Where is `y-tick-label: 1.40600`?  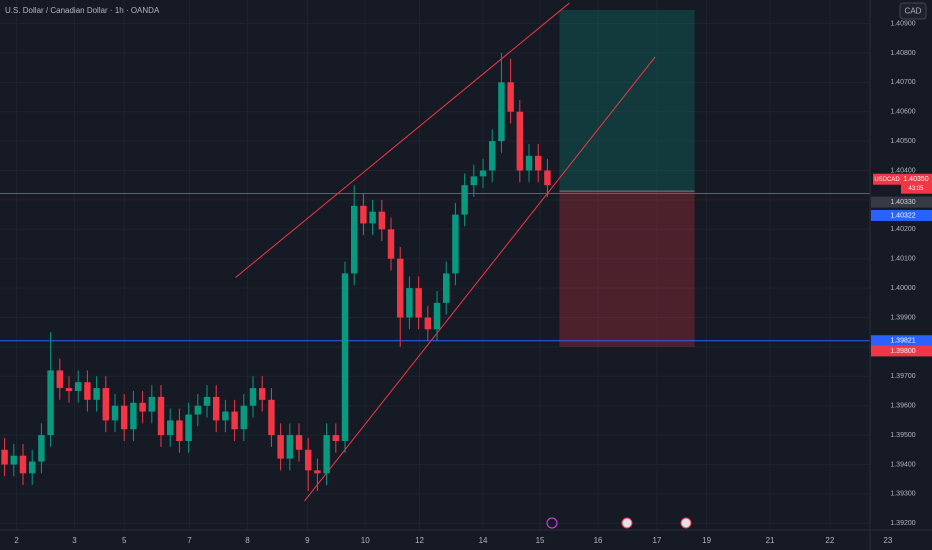
y-tick-label: 1.40600 is located at coordinates (902, 112).